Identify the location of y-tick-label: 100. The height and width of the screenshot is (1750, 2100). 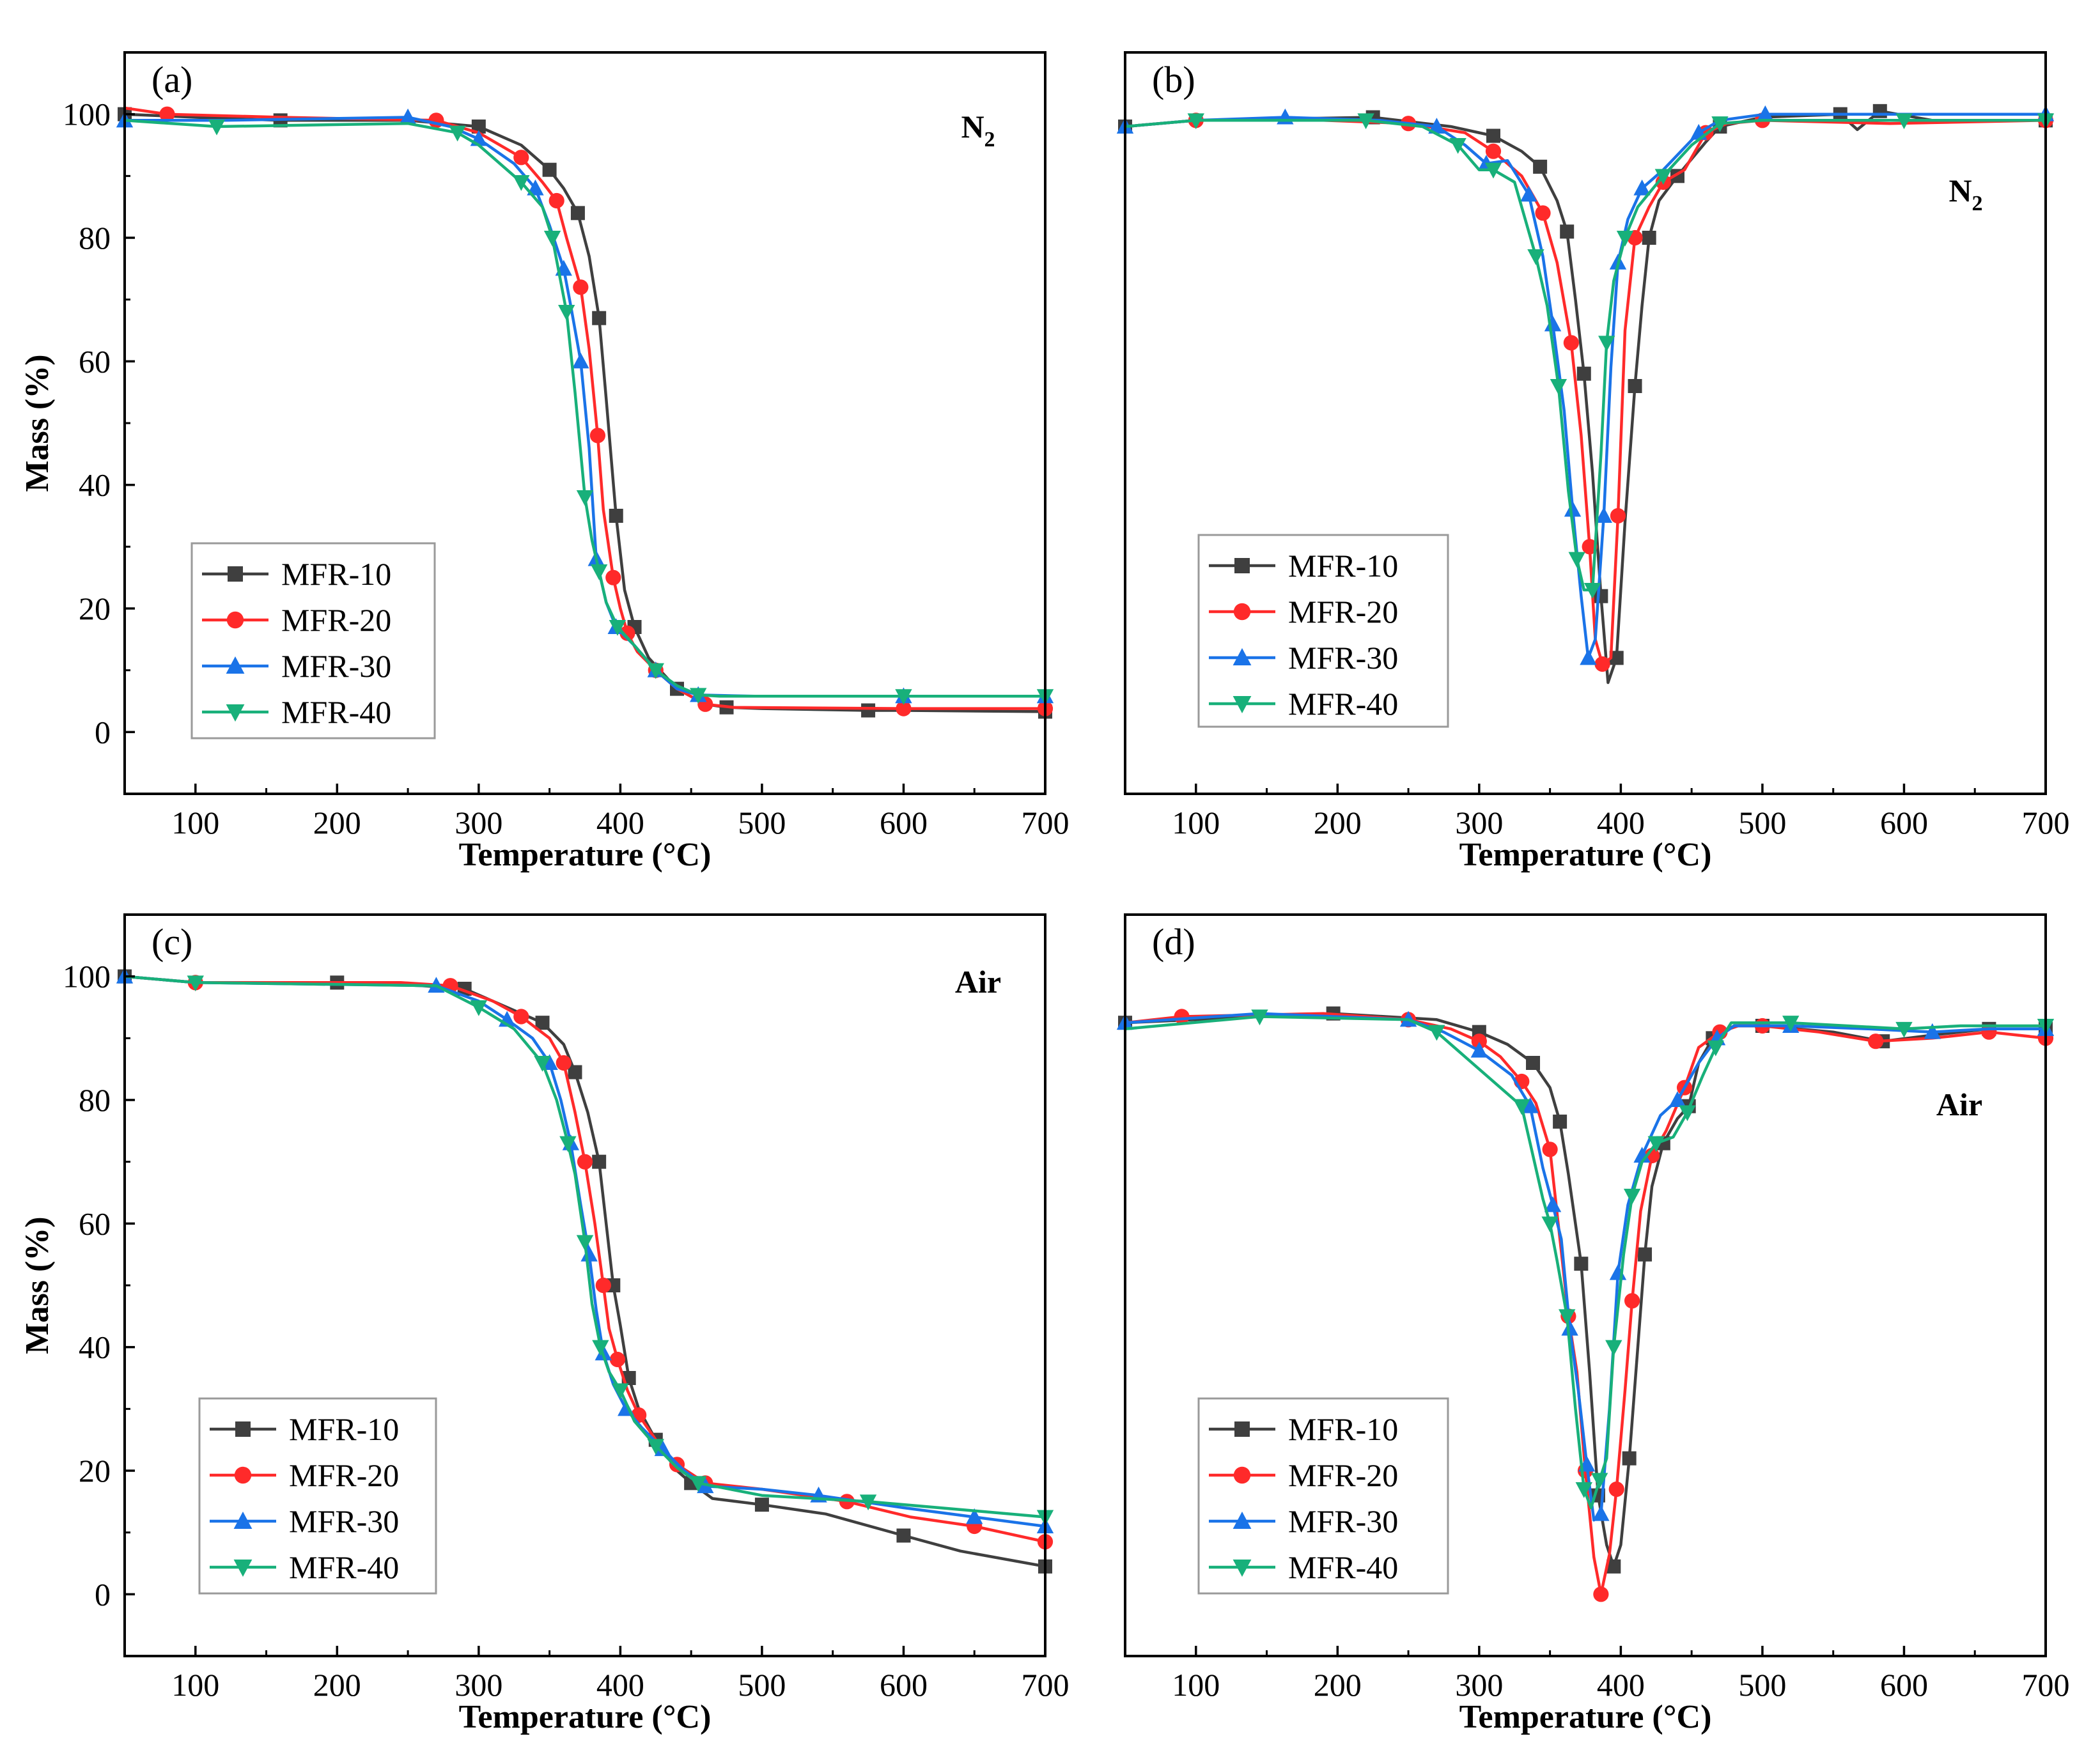
(87, 977).